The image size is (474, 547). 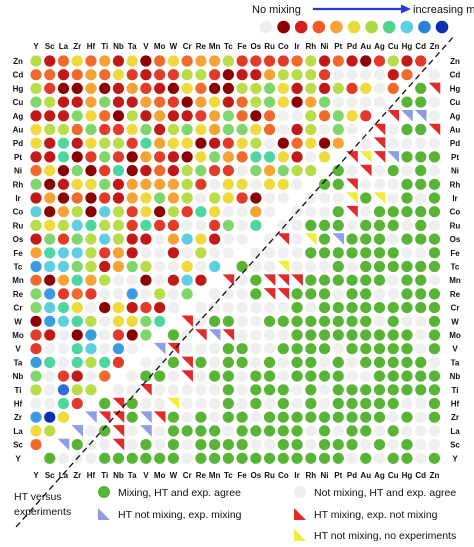 I want to click on legend-label: Mixing, HT and exp. agree, so click(x=179, y=493).